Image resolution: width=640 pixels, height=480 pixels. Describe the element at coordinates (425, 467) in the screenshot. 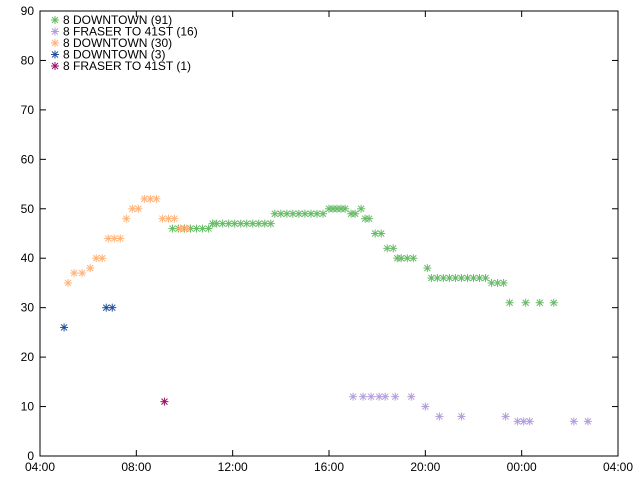

I see `x-tick-label: 20:00` at that location.